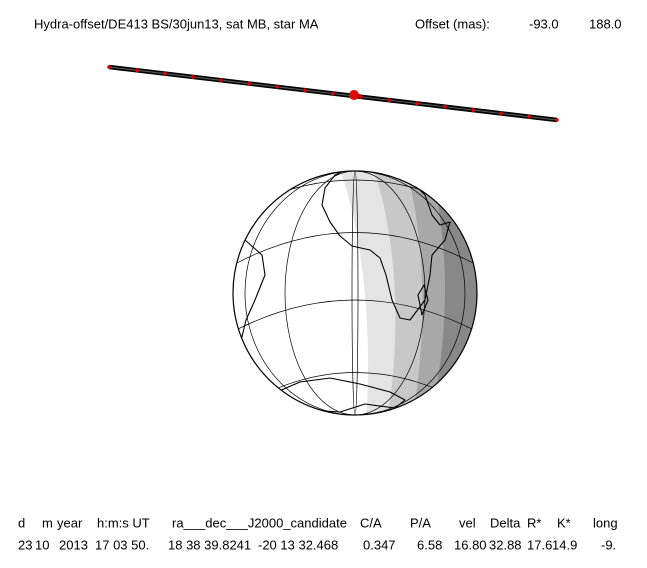 Image resolution: width=647 pixels, height=568 pixels. I want to click on column-header: P/A, so click(420, 522).